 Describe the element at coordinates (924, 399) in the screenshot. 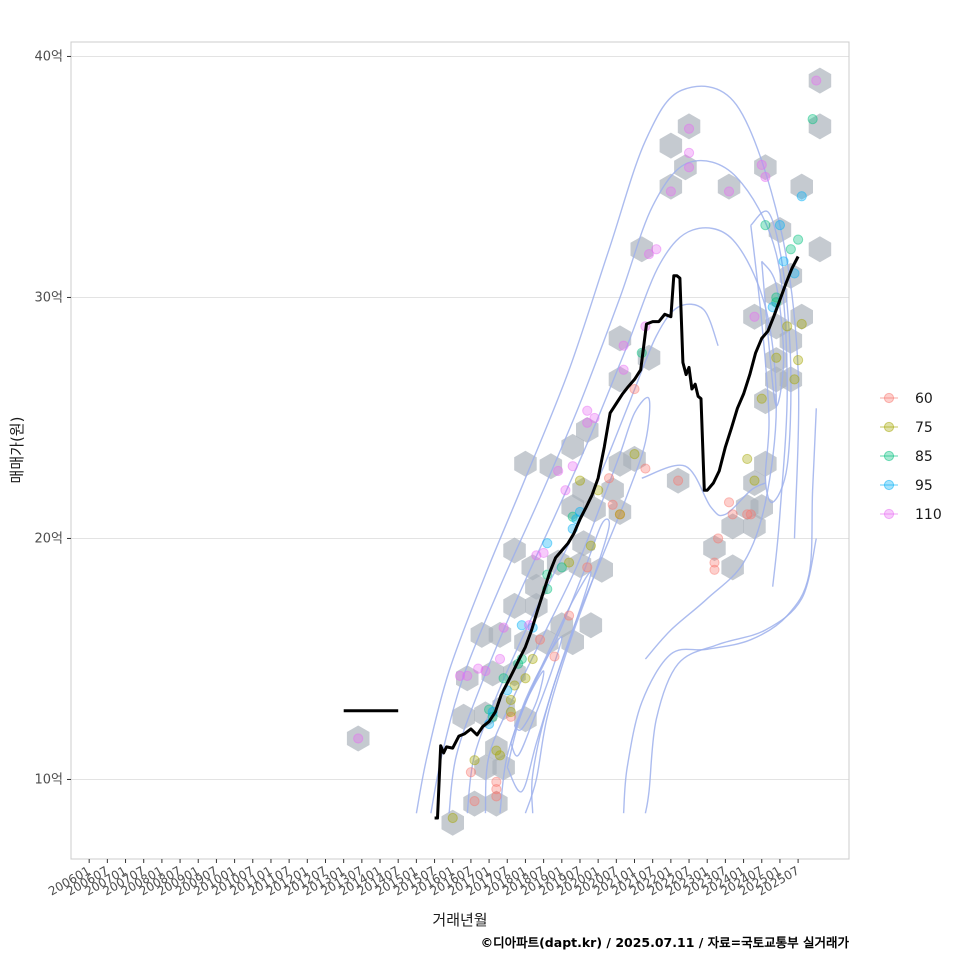

I see `legend-label-60: 60` at that location.